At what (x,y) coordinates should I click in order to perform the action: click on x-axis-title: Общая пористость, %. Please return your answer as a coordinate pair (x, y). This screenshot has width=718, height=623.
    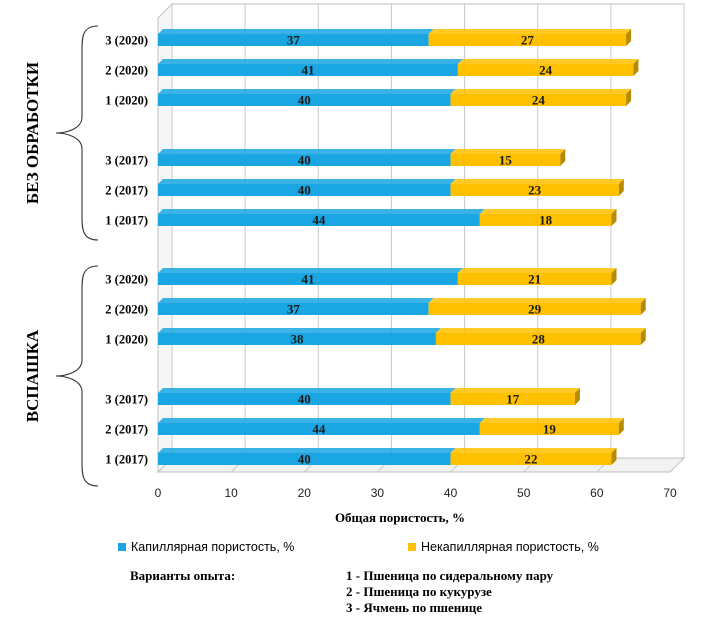
    Looking at the image, I should click on (400, 517).